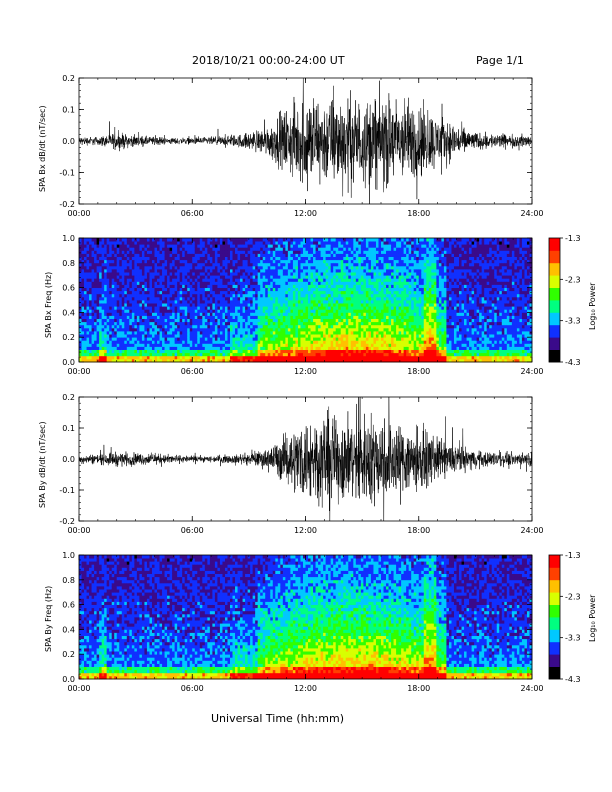 Image resolution: width=612 pixels, height=792 pixels. What do you see at coordinates (500, 60) in the screenshot?
I see `page-indicator: Page 1/1` at bounding box center [500, 60].